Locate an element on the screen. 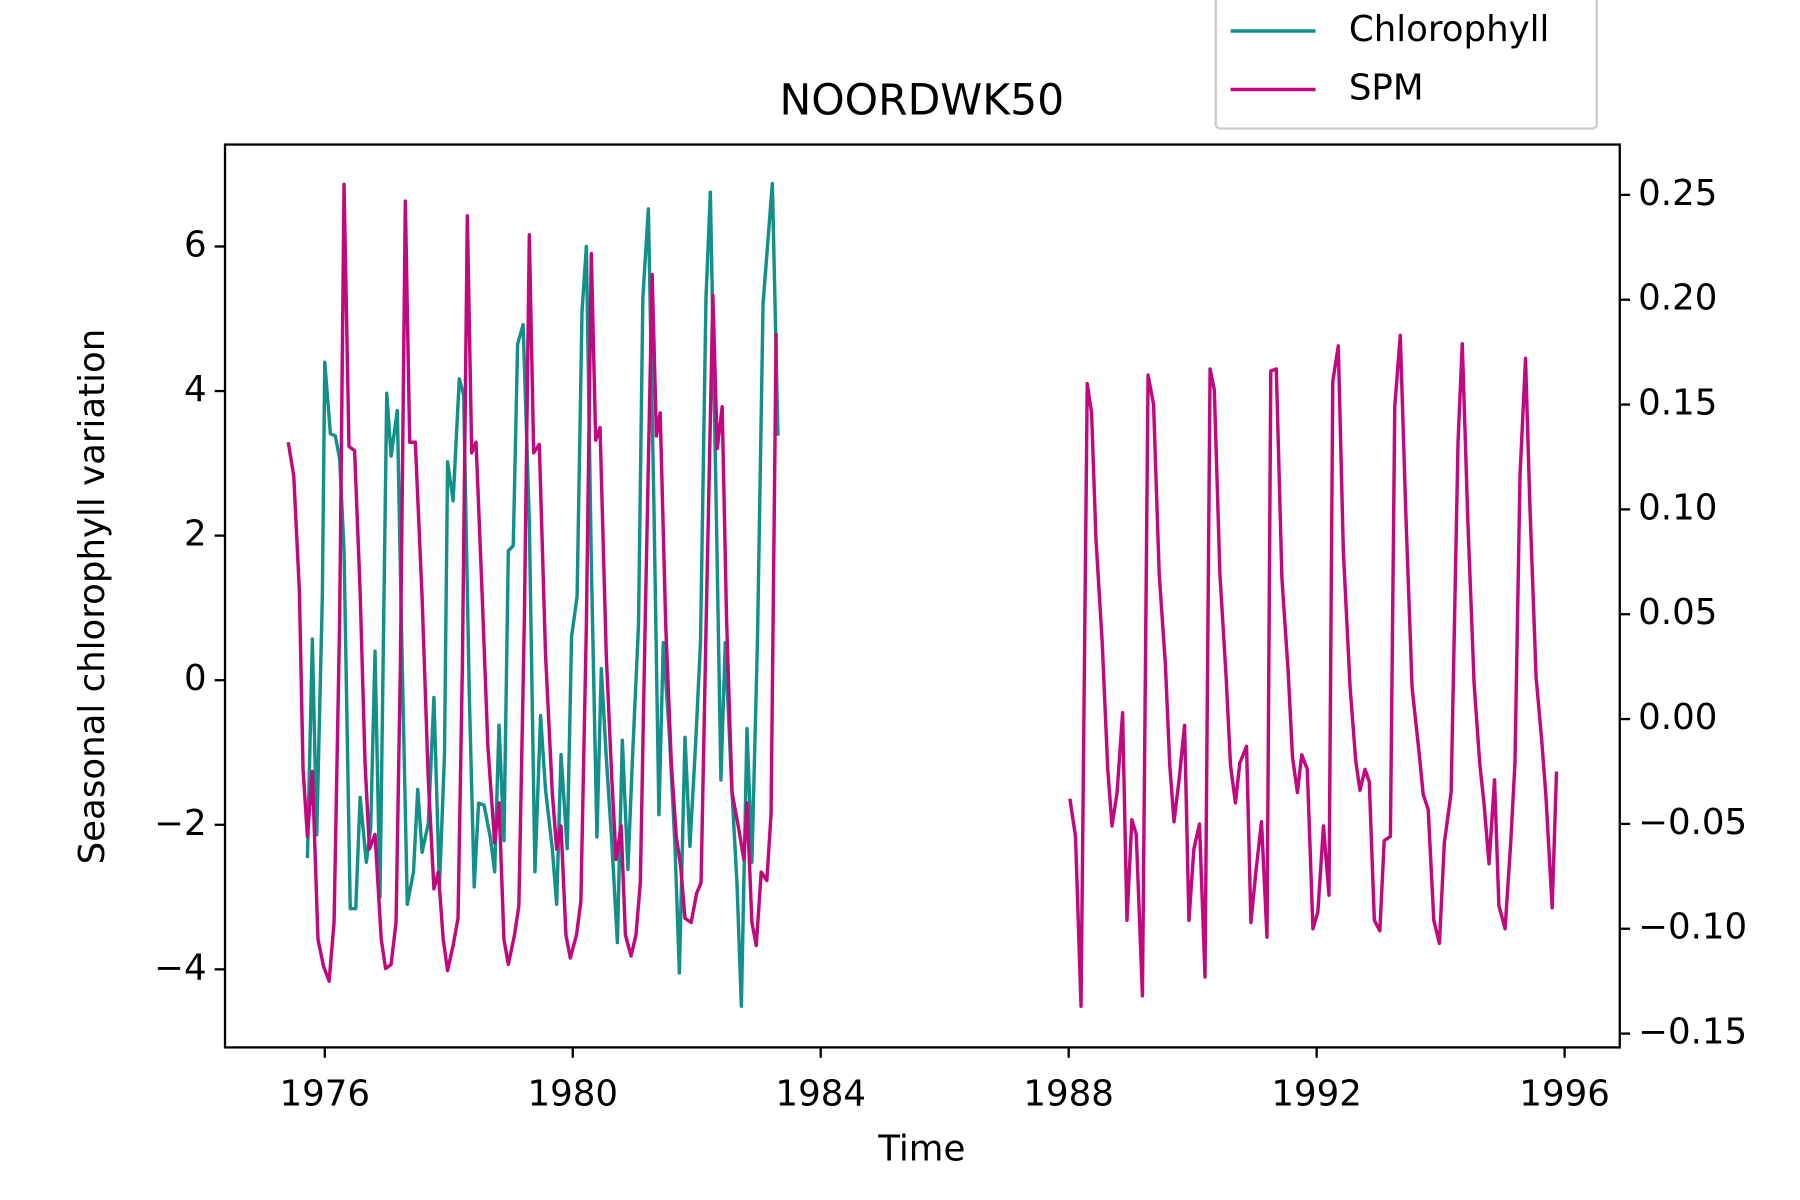  y-tick-label: 0 is located at coordinates (195, 678).